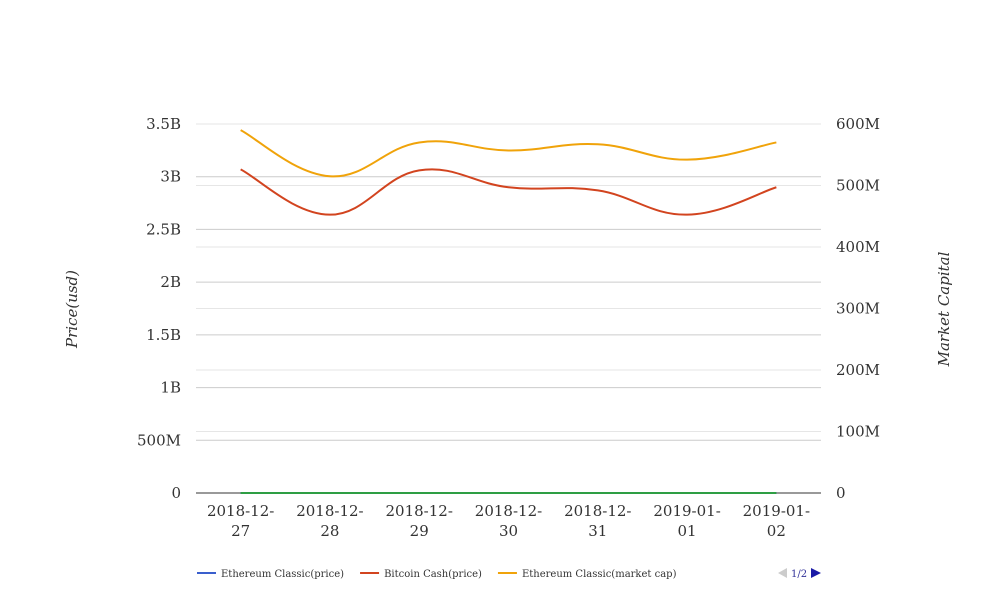  What do you see at coordinates (170, 177) in the screenshot?
I see `left-tick-label: 3B` at bounding box center [170, 177].